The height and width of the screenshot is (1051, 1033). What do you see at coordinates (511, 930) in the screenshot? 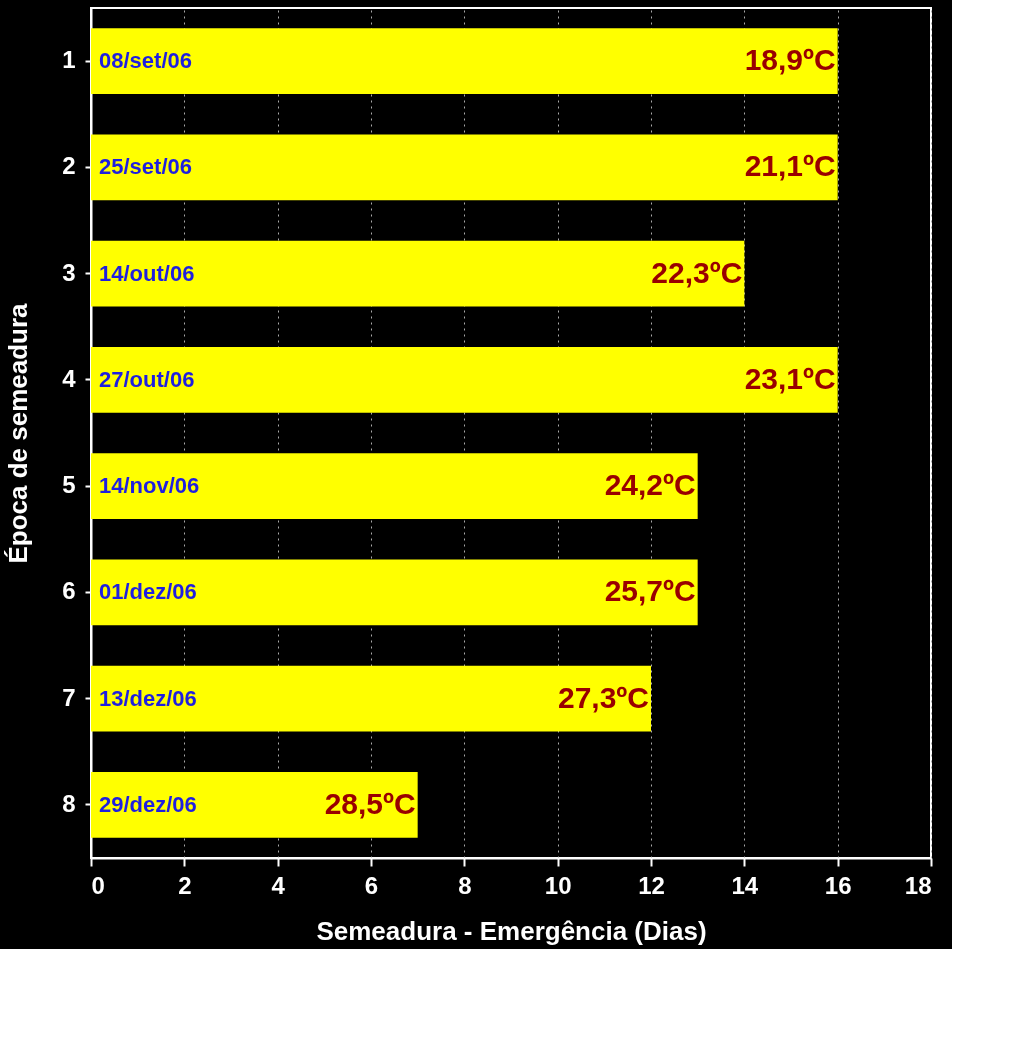
I see `x-axis-title: Semeadura - Emergência (Dias)` at bounding box center [511, 930].